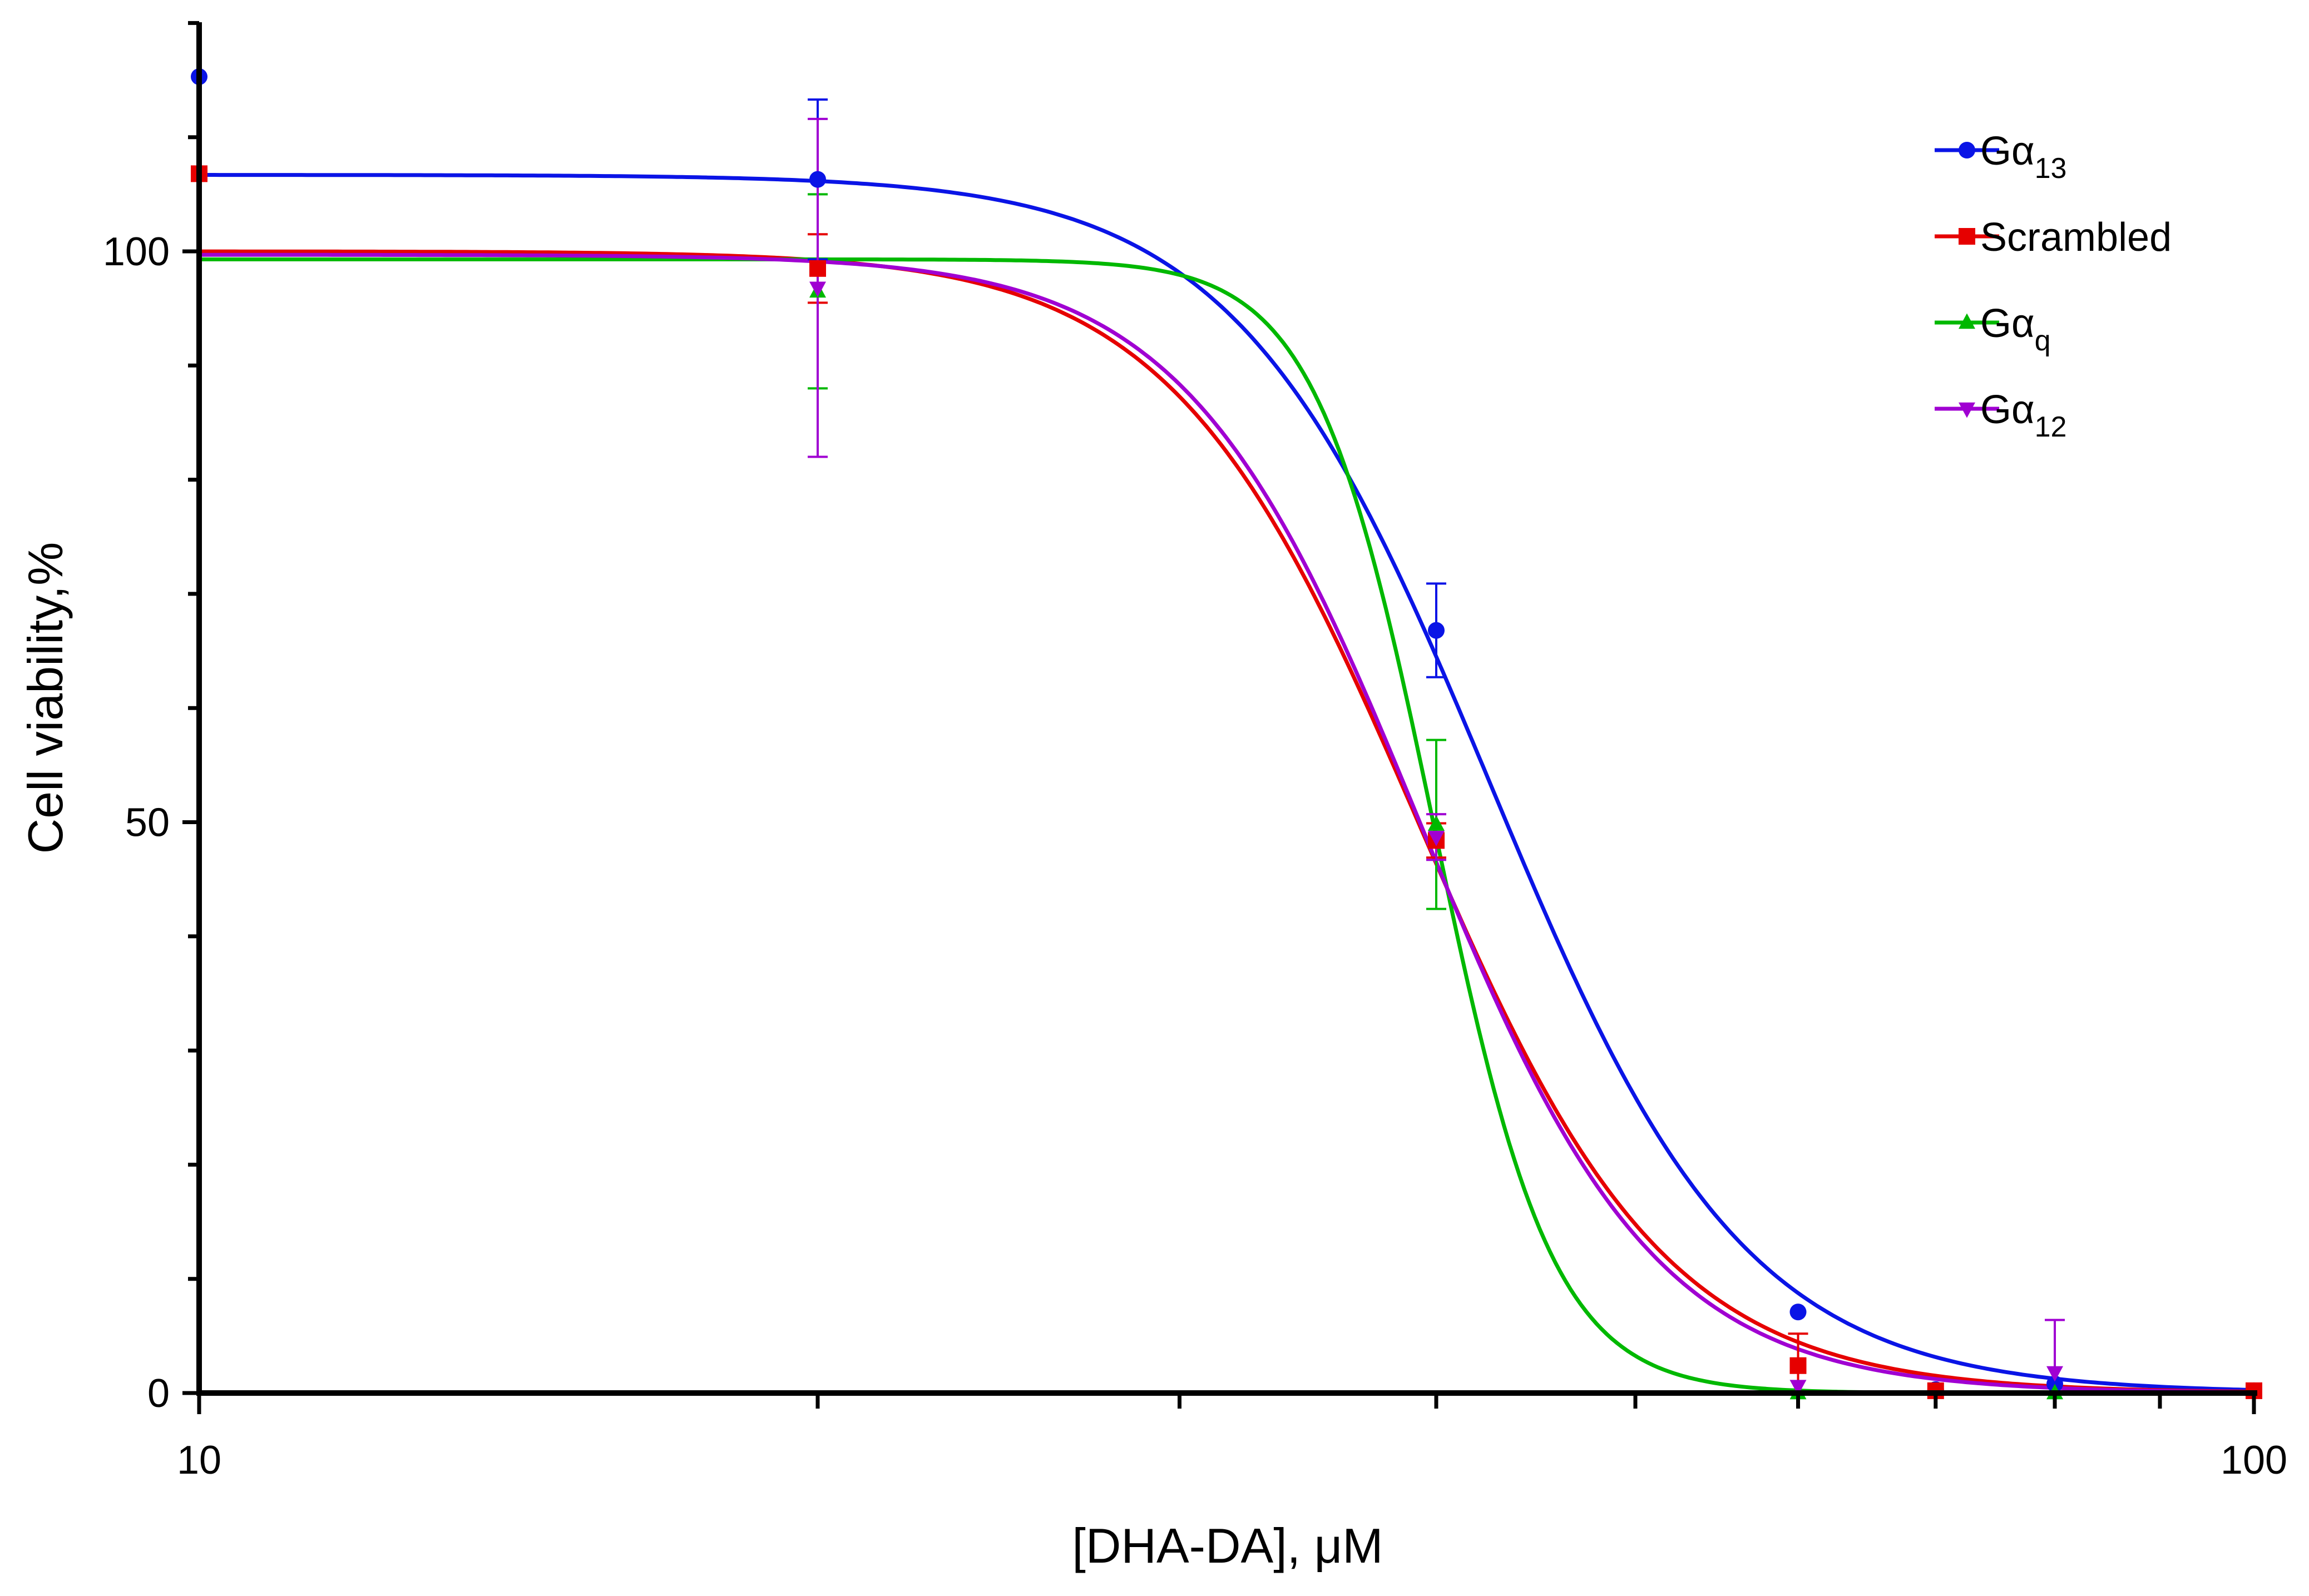 The width and height of the screenshot is (2309, 1596). I want to click on legend-item-gq: Gαq, so click(1993, 329).